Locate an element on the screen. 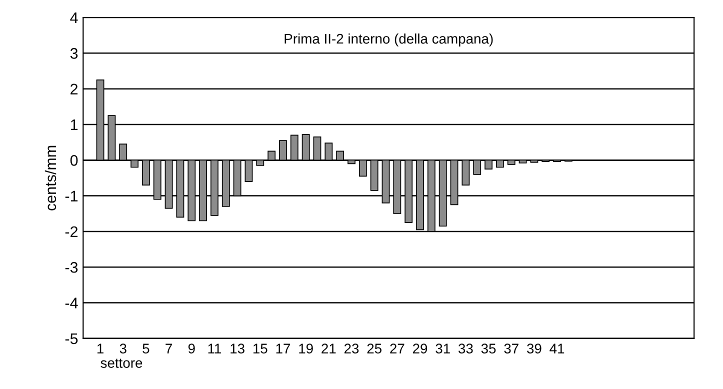 The width and height of the screenshot is (723, 389). x-tick-label: 11 is located at coordinates (215, 349).